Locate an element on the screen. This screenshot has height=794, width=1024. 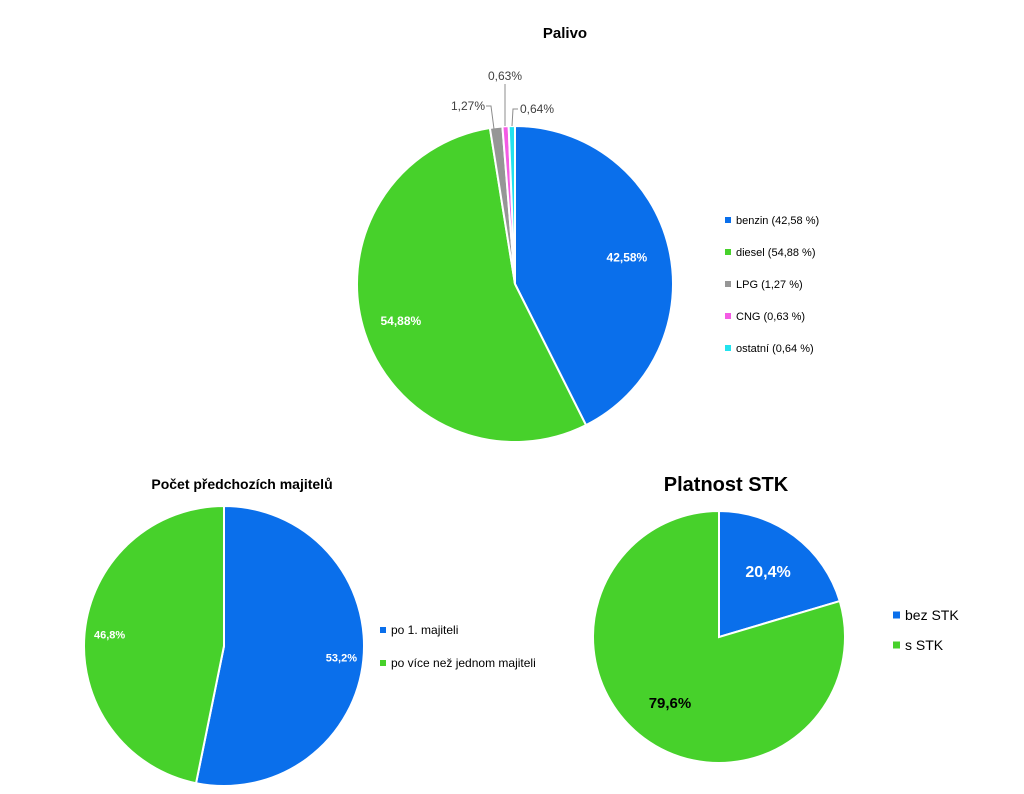
legend-item: diesel (54,88 %) is located at coordinates (770, 253).